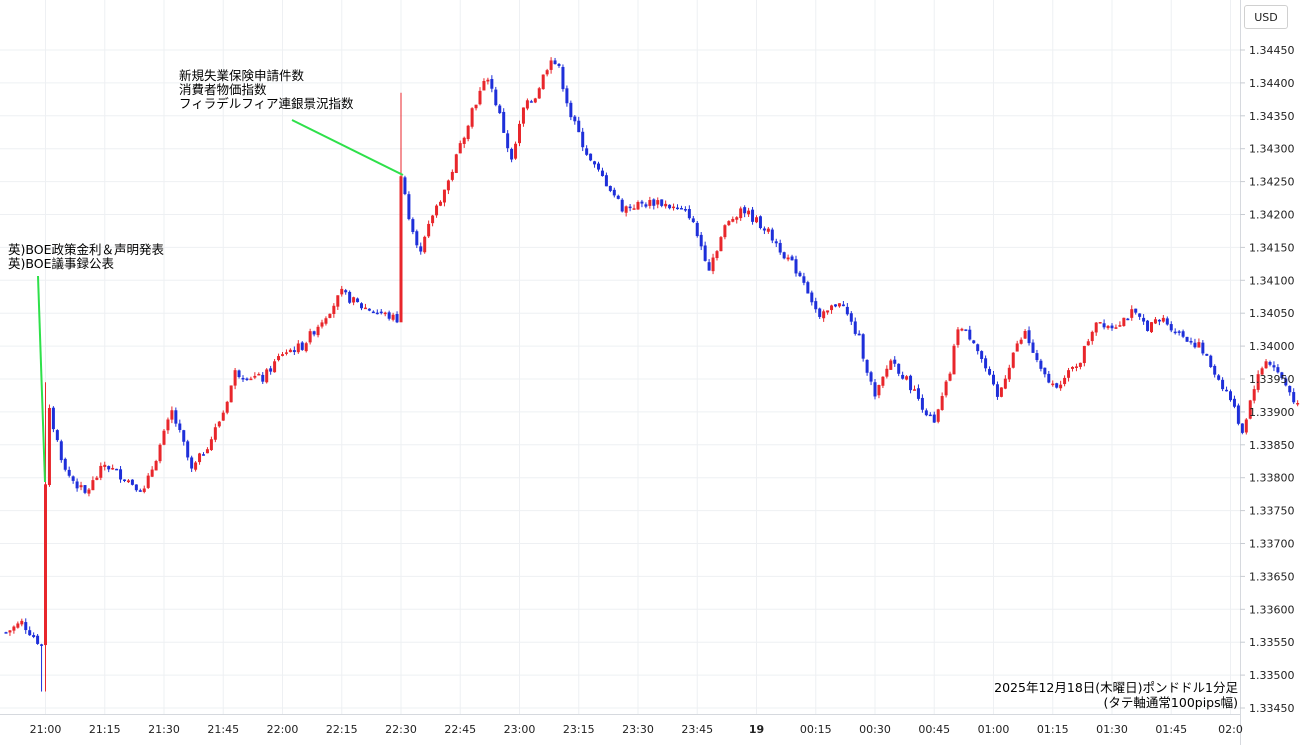  What do you see at coordinates (875, 729) in the screenshot?
I see `time-tick-label: 00:30` at bounding box center [875, 729].